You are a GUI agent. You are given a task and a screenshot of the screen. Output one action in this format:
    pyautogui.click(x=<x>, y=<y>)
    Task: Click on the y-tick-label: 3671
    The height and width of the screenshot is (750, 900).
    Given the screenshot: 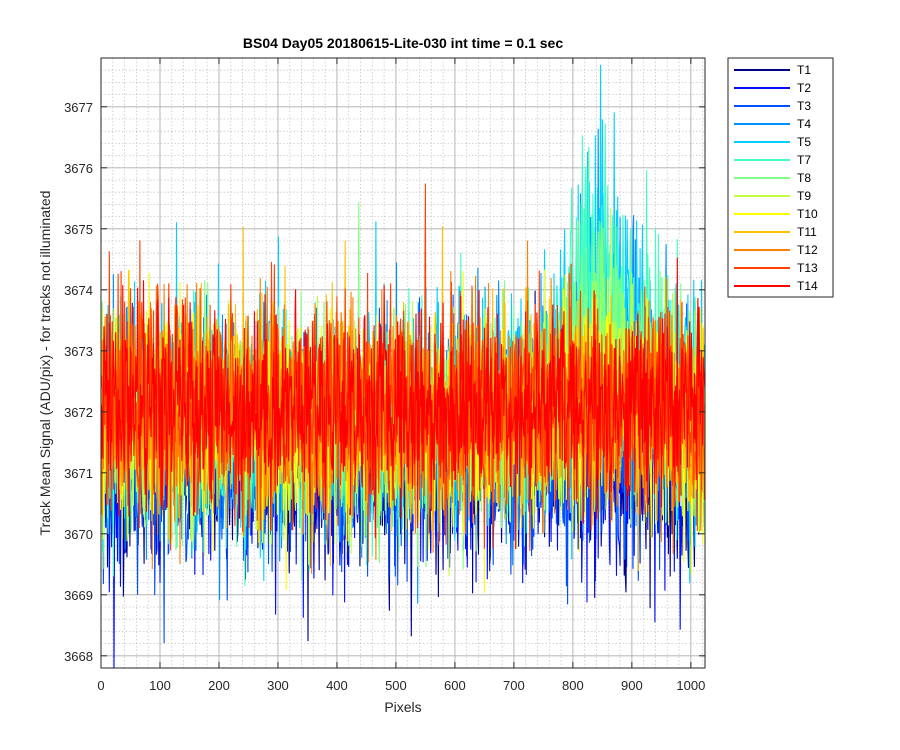 What is the action you would take?
    pyautogui.click(x=78, y=473)
    